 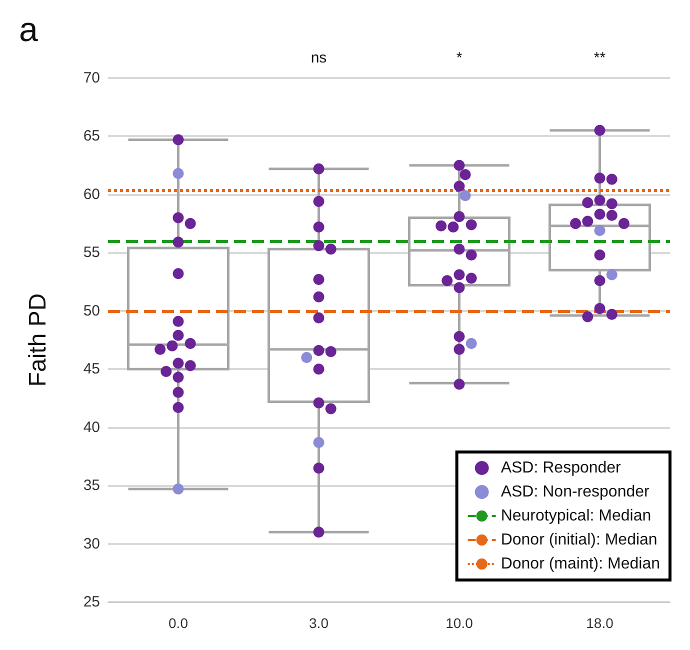 What do you see at coordinates (318, 58) in the screenshot?
I see `text: ns` at bounding box center [318, 58].